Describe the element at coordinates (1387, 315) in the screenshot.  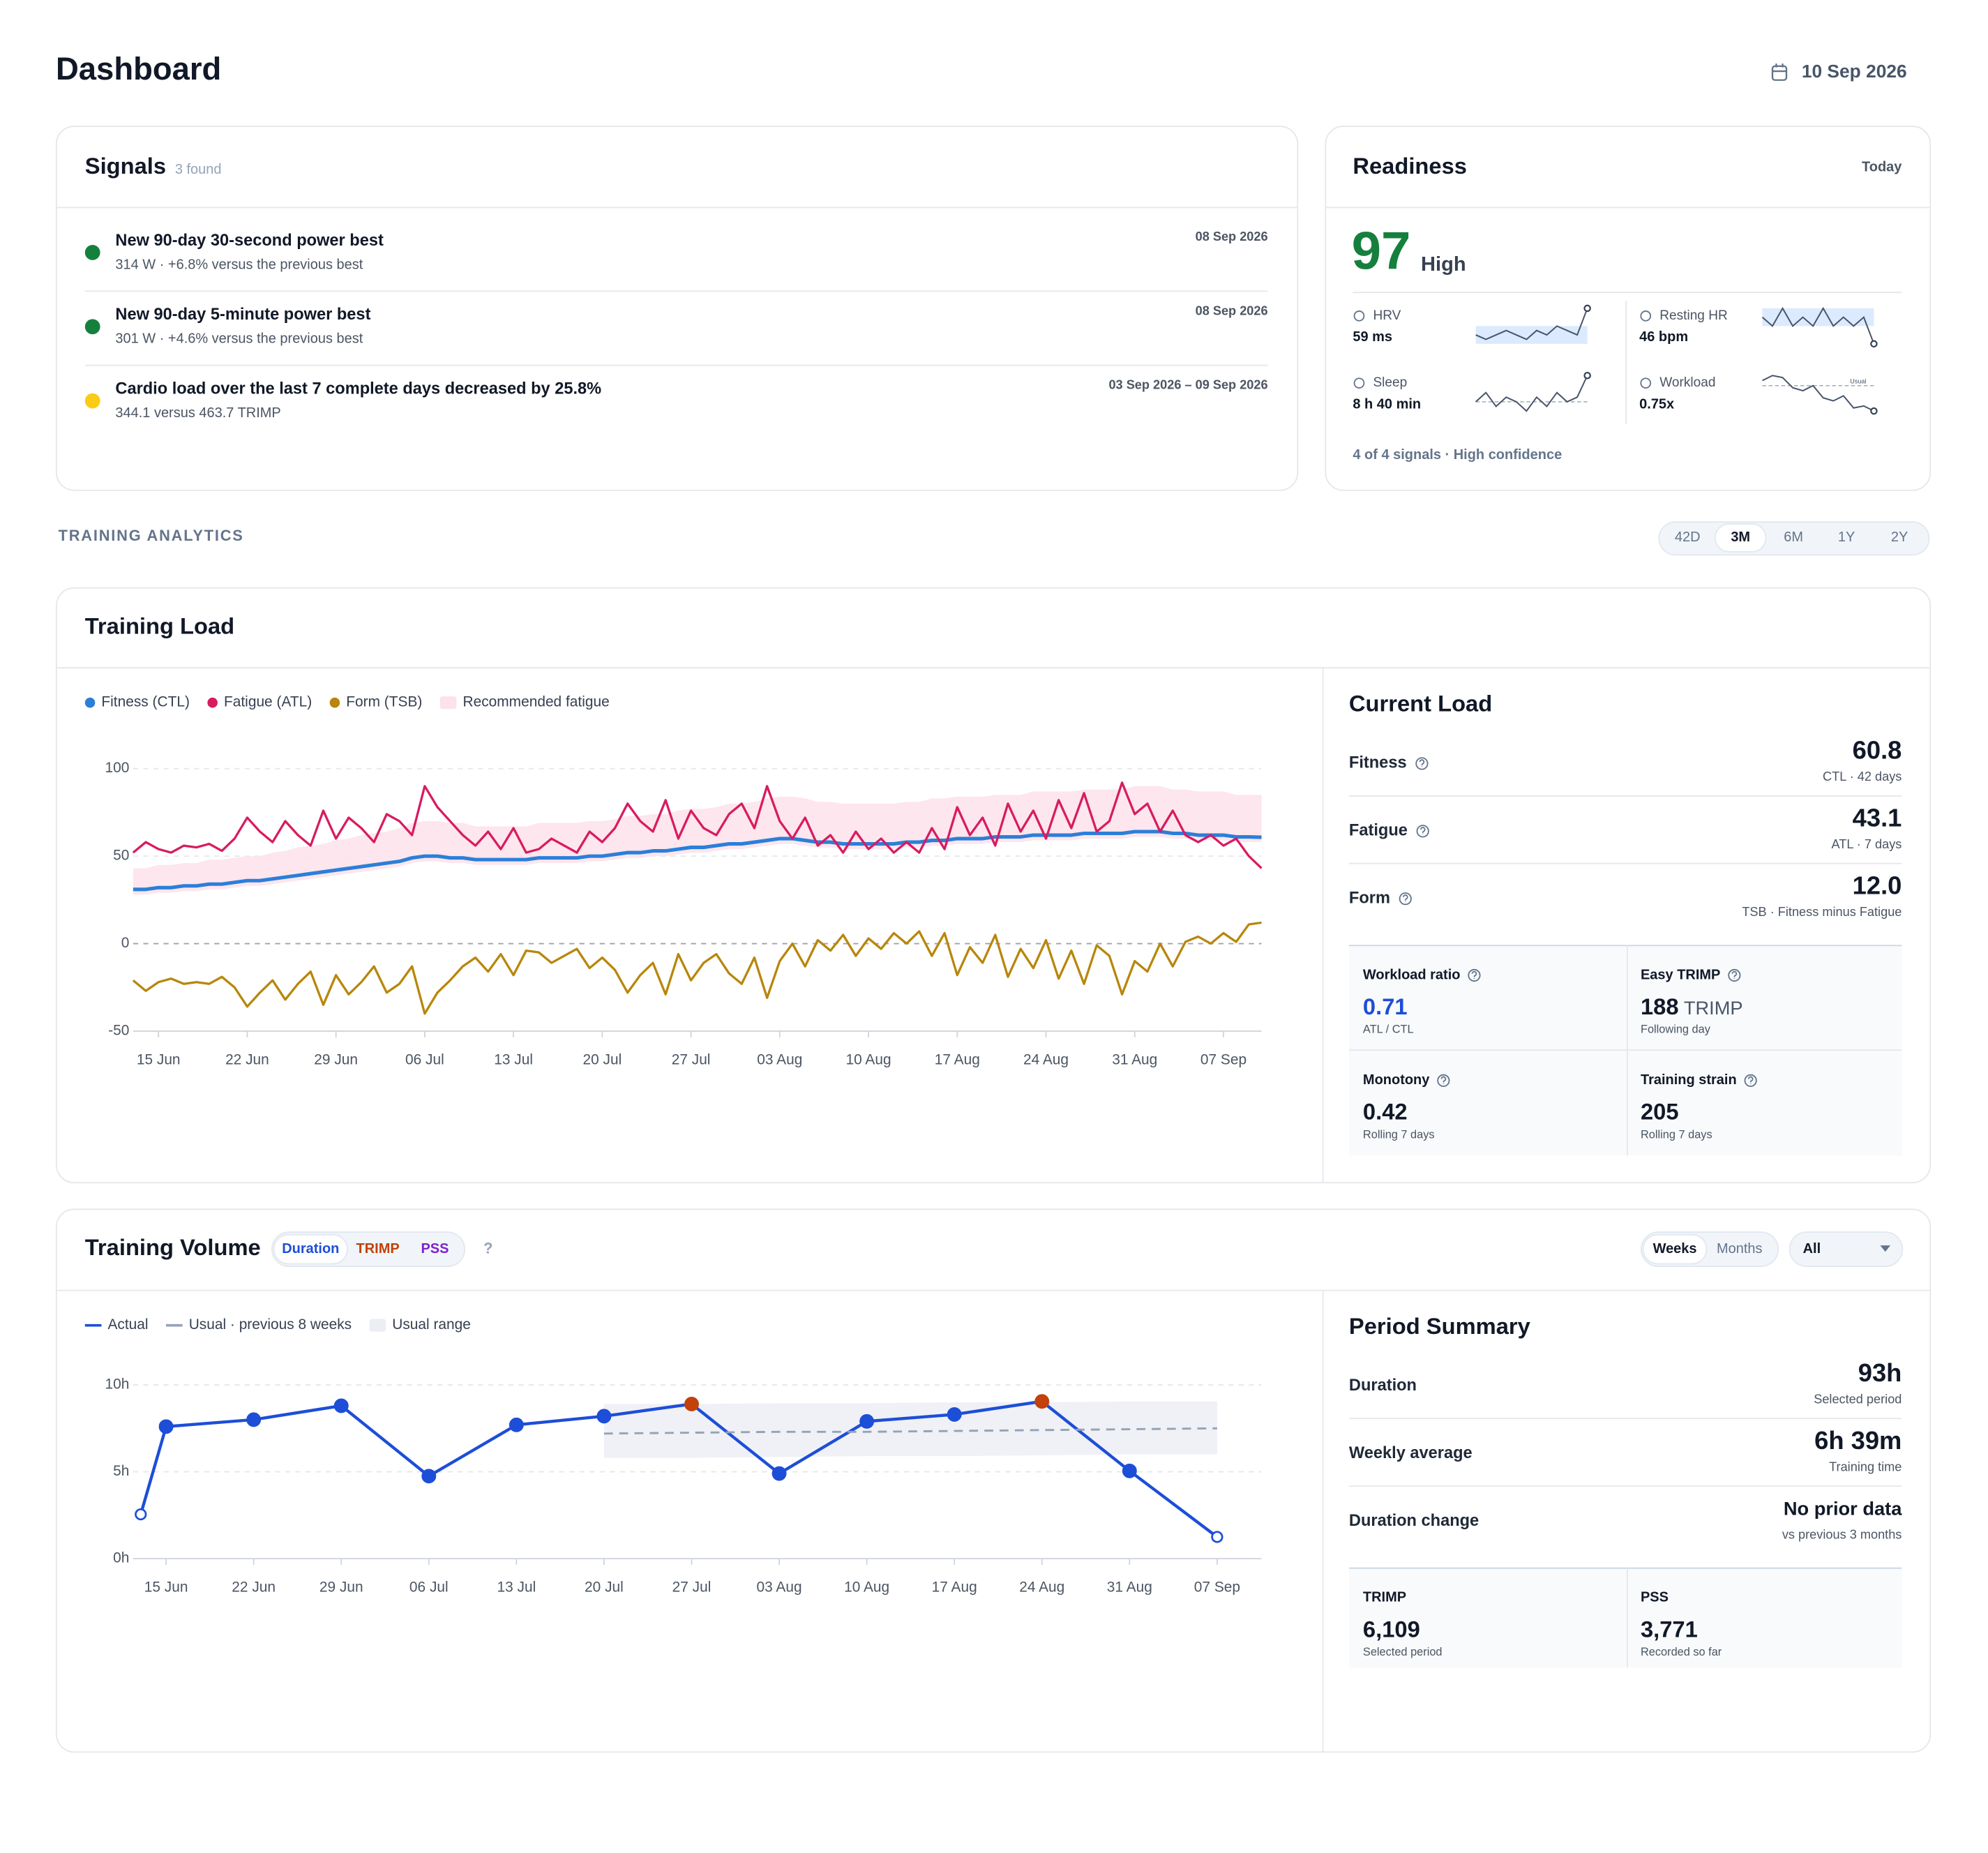
I see `metric-label: HRV` at that location.